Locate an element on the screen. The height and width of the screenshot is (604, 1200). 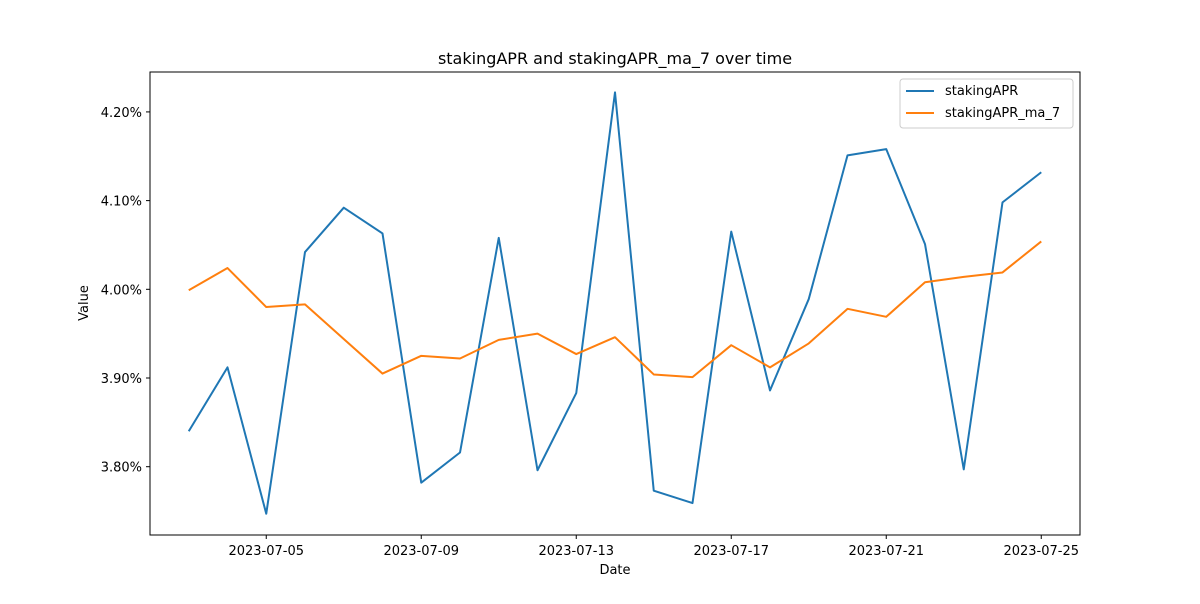
x-axis-label: Date is located at coordinates (614, 570).